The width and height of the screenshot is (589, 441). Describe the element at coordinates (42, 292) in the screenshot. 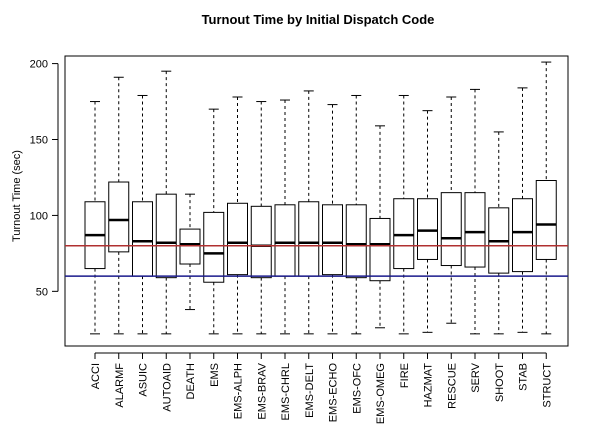

I see `y-tick-label-50: 50` at that location.